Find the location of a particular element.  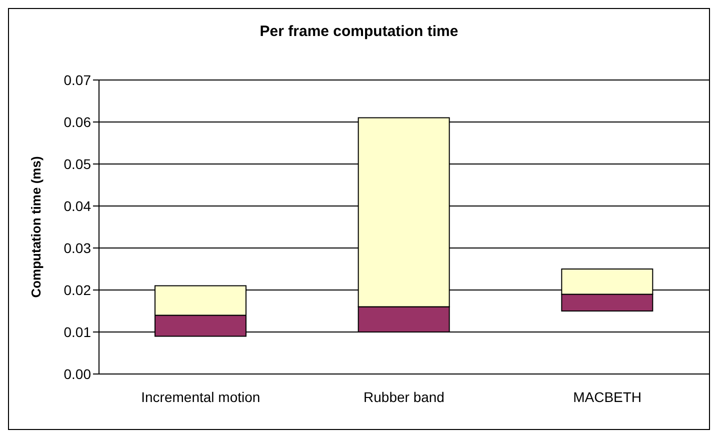

chart-title: Per frame computation time is located at coordinates (359, 31).